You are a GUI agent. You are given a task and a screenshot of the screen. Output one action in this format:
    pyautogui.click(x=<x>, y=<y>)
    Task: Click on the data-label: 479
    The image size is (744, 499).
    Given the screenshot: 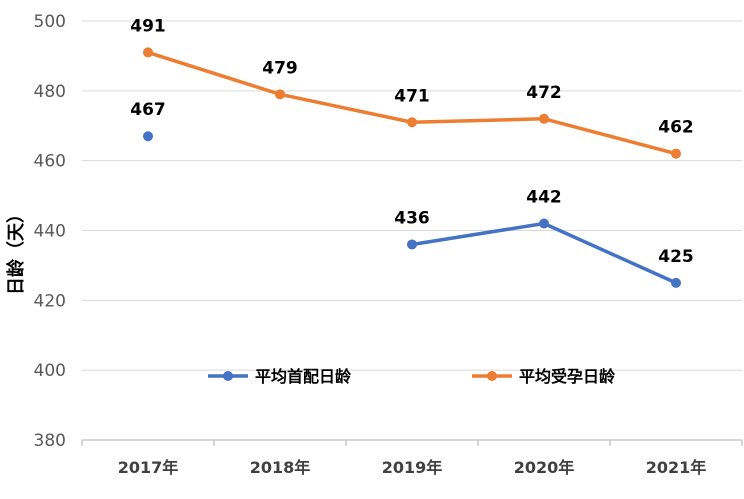 What is the action you would take?
    pyautogui.click(x=280, y=68)
    